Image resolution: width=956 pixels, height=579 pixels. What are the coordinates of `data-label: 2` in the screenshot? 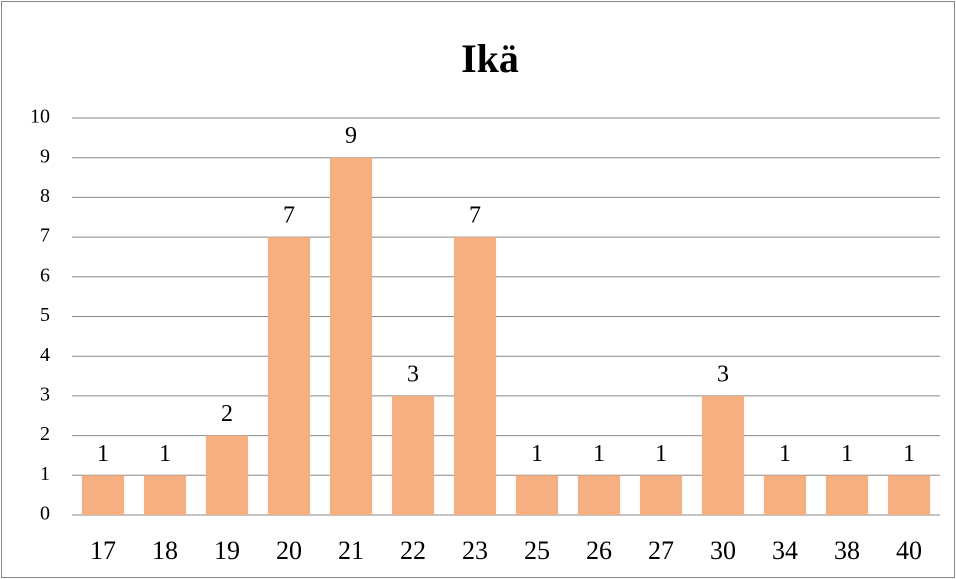 It's located at (227, 414).